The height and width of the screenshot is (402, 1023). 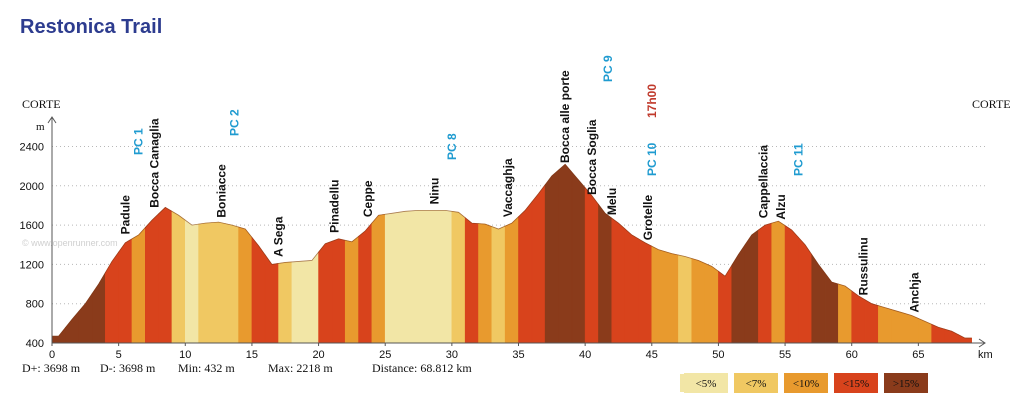 I want to click on waypoint-label: A Sega, so click(x=279, y=236).